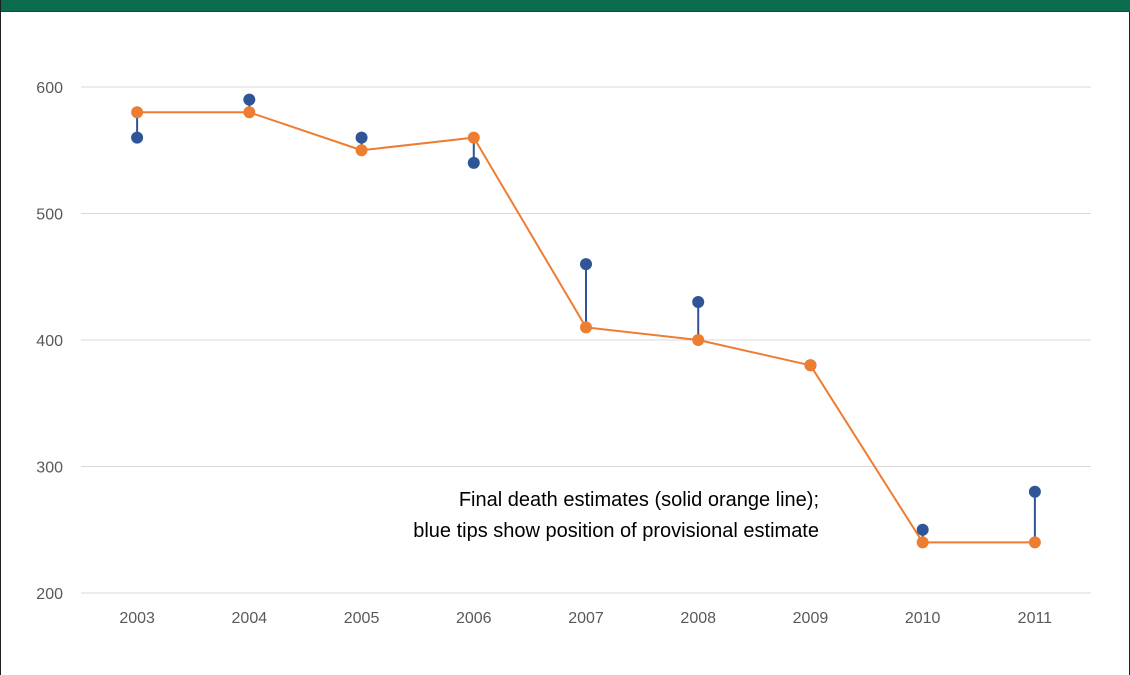 Image resolution: width=1130 pixels, height=675 pixels. I want to click on y-tick-label: 200, so click(49, 594).